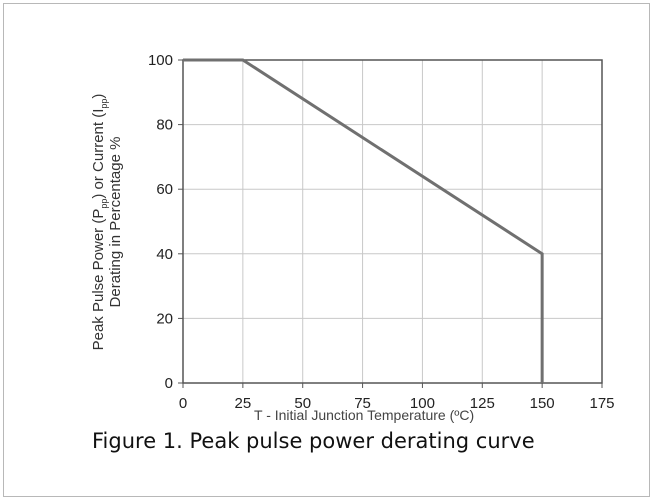 The width and height of the screenshot is (655, 502). I want to click on y-tick-label: 20, so click(164, 318).